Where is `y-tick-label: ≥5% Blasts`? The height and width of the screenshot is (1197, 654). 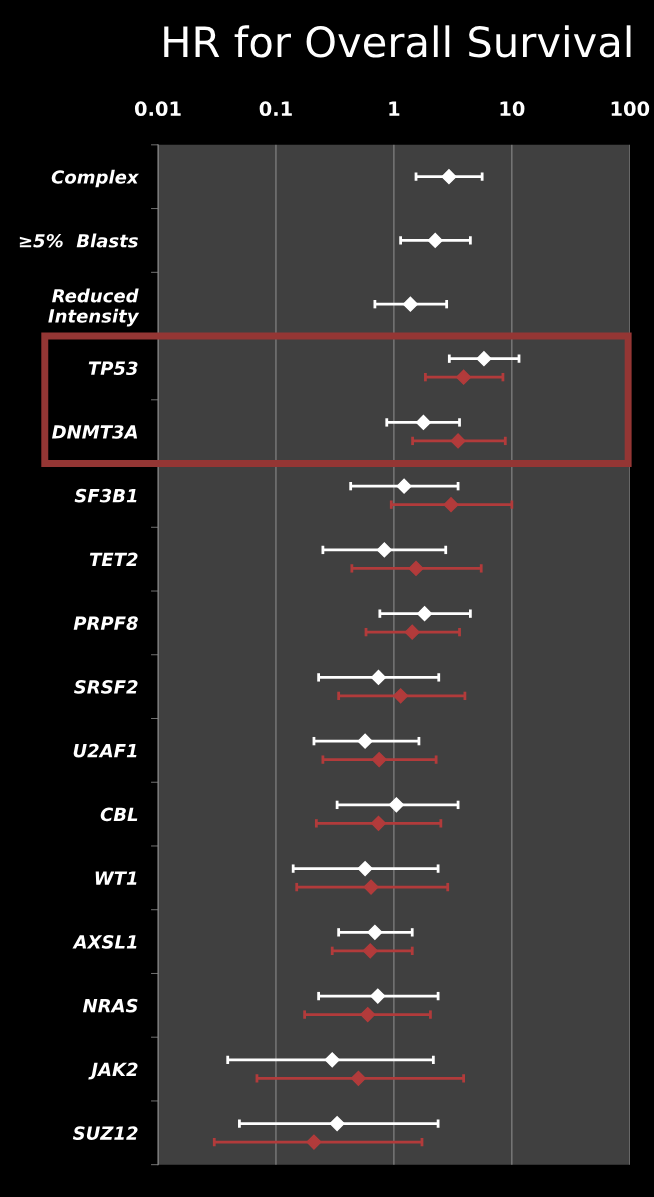
y-tick-label: ≥5% Blasts is located at coordinates (78, 240).